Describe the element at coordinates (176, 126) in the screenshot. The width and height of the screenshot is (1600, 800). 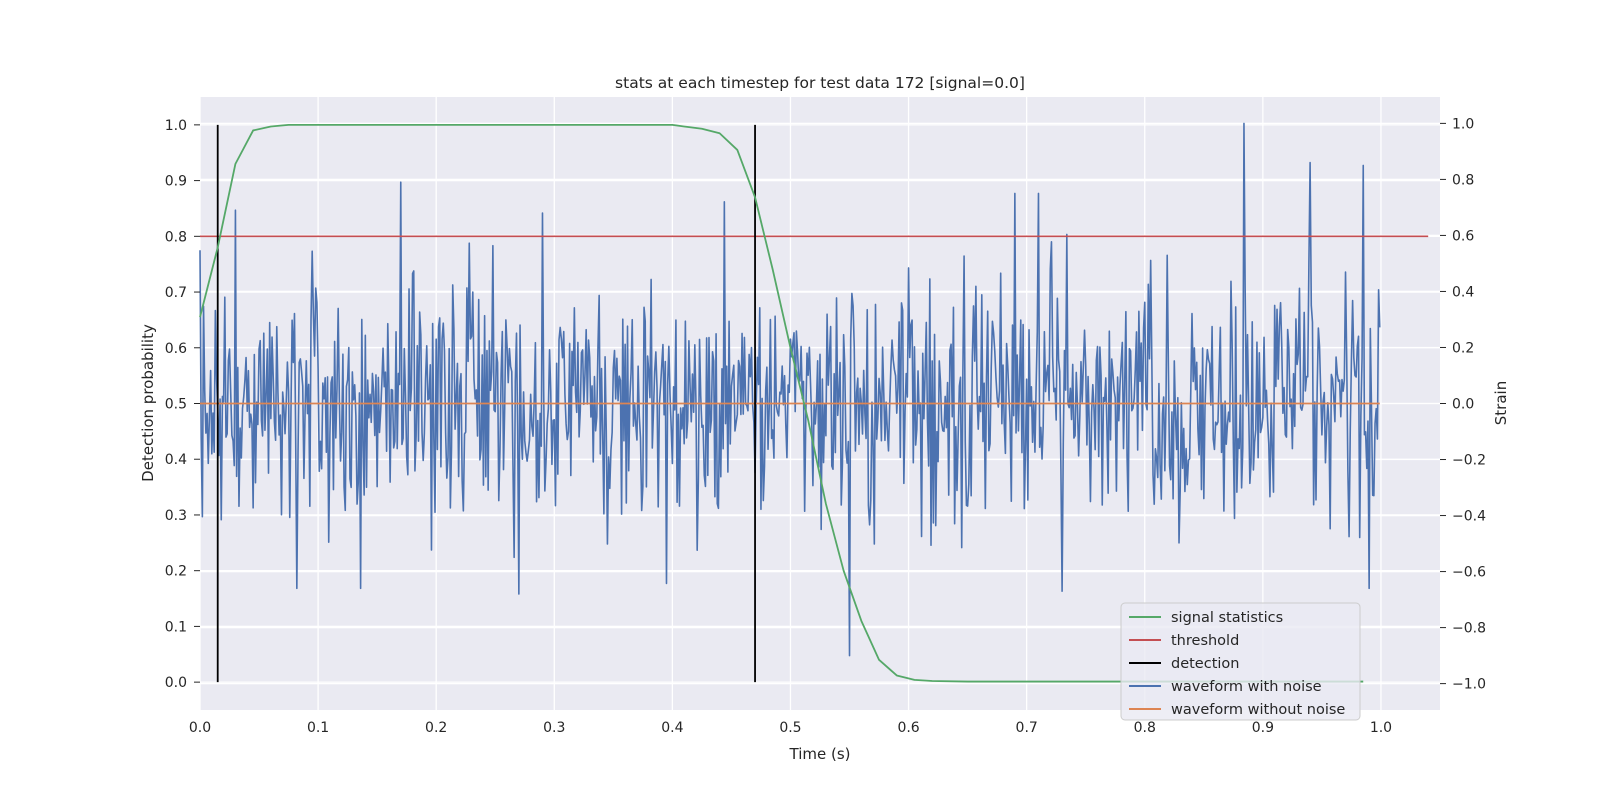
I see `y-tick-label: 1.0` at that location.